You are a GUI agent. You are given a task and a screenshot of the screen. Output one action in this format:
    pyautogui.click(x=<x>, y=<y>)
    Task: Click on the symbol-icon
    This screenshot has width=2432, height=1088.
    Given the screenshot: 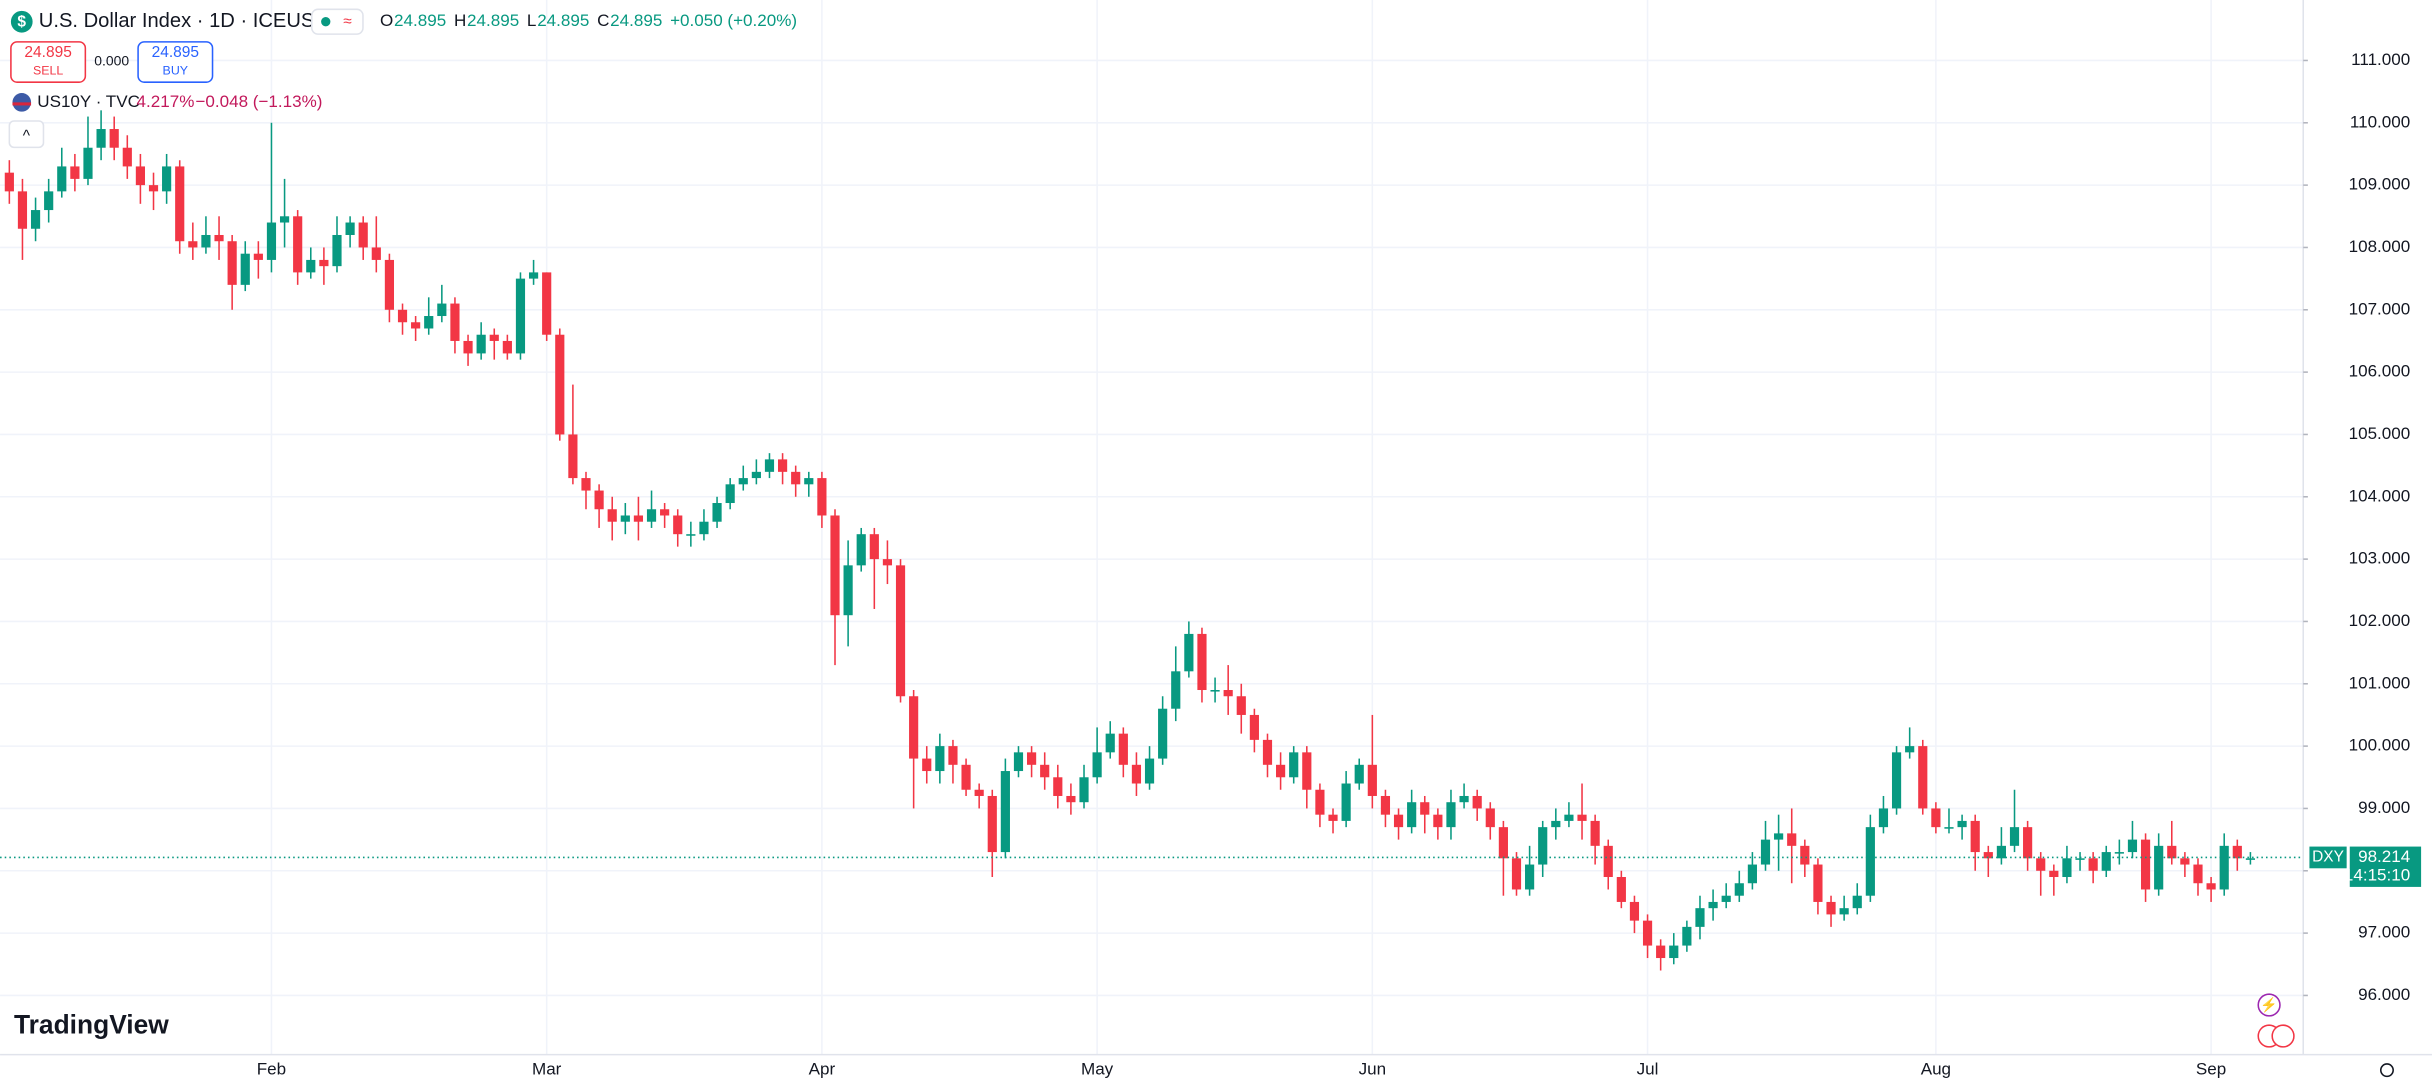 What is the action you would take?
    pyautogui.click(x=21, y=21)
    